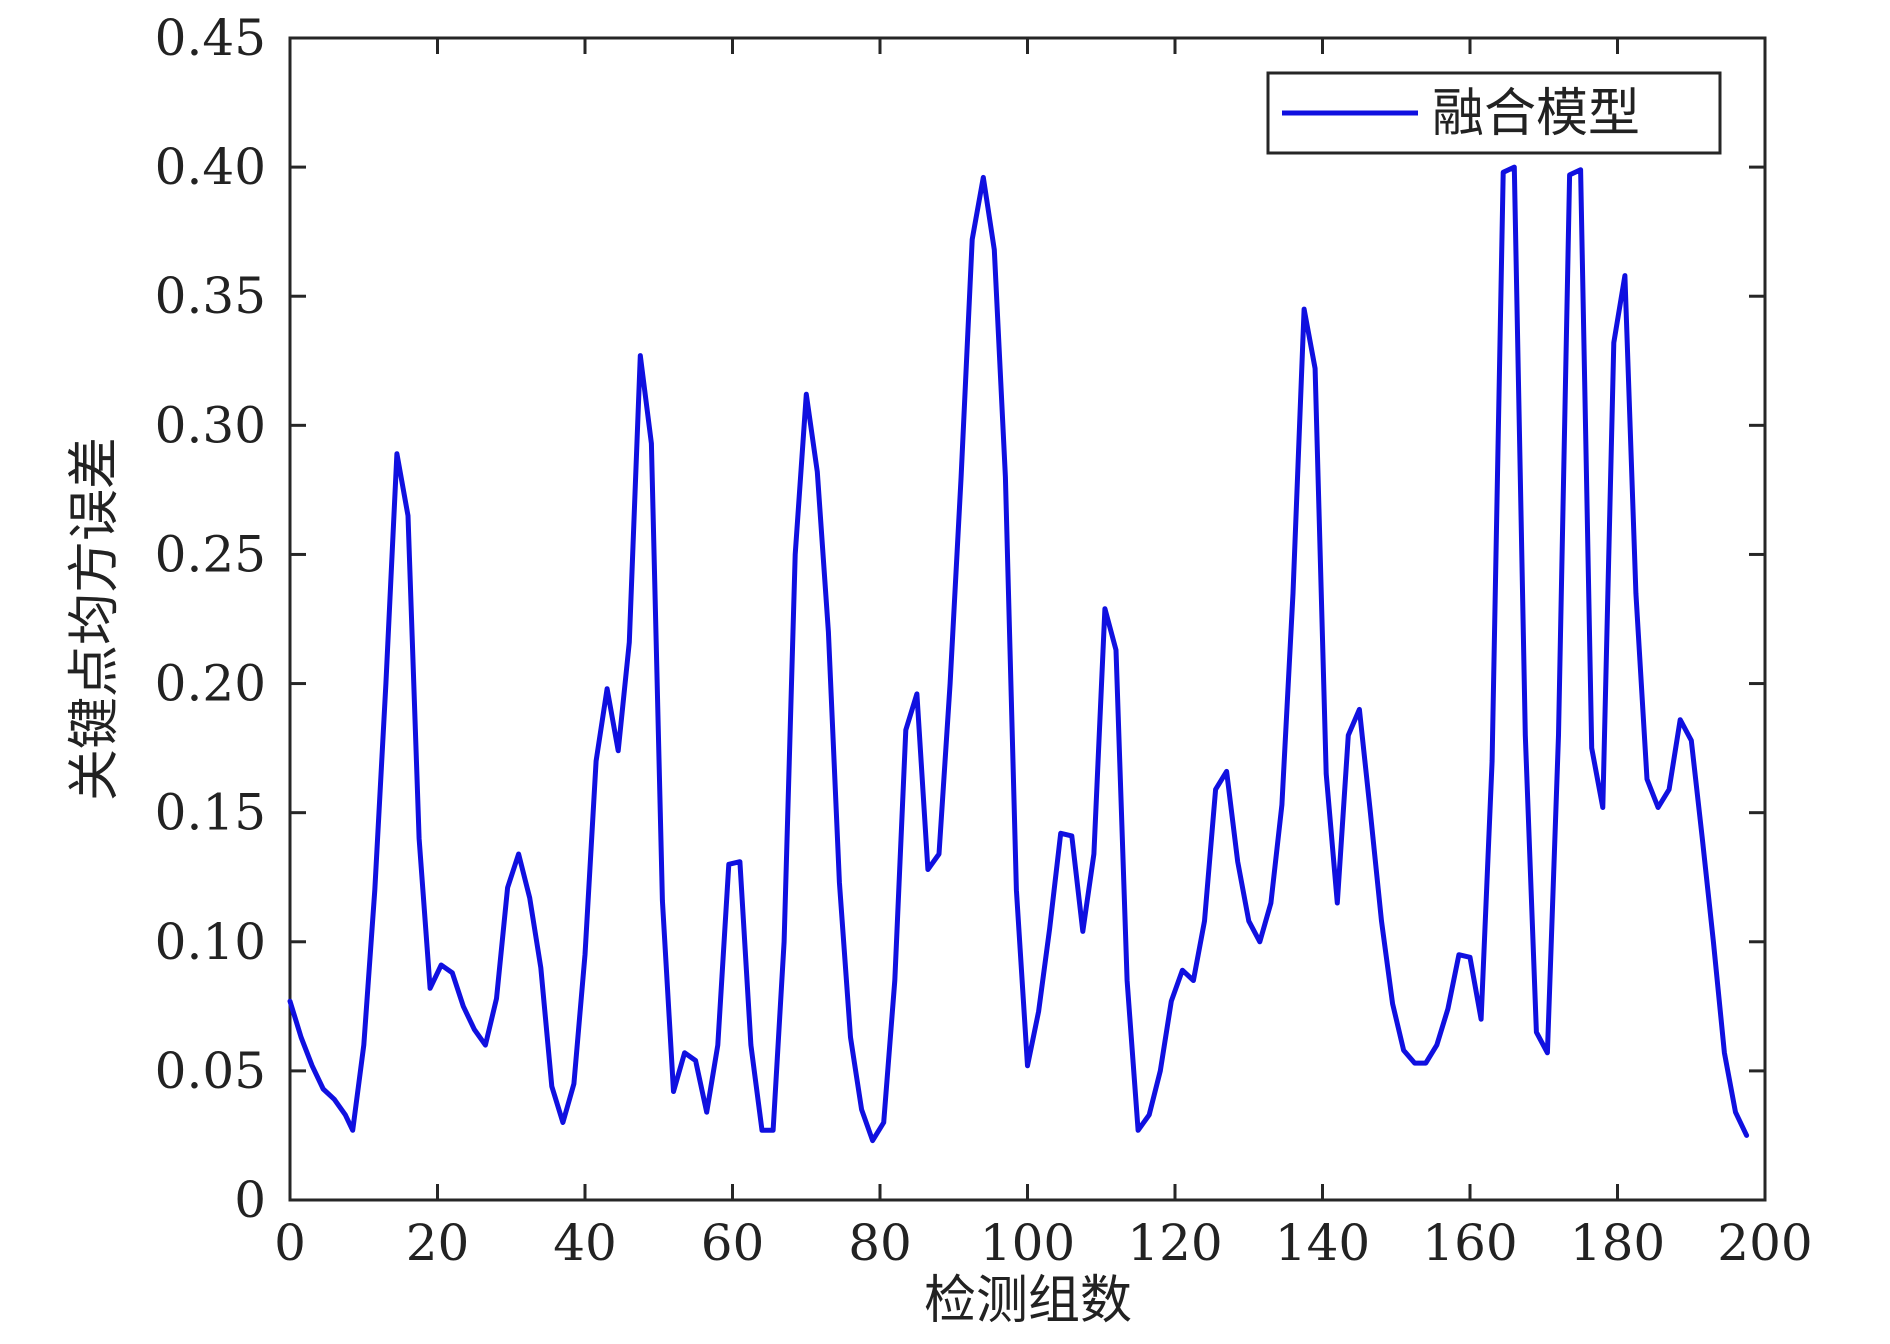 Image resolution: width=1890 pixels, height=1344 pixels. I want to click on y-tick-label: 0.35, so click(210, 296).